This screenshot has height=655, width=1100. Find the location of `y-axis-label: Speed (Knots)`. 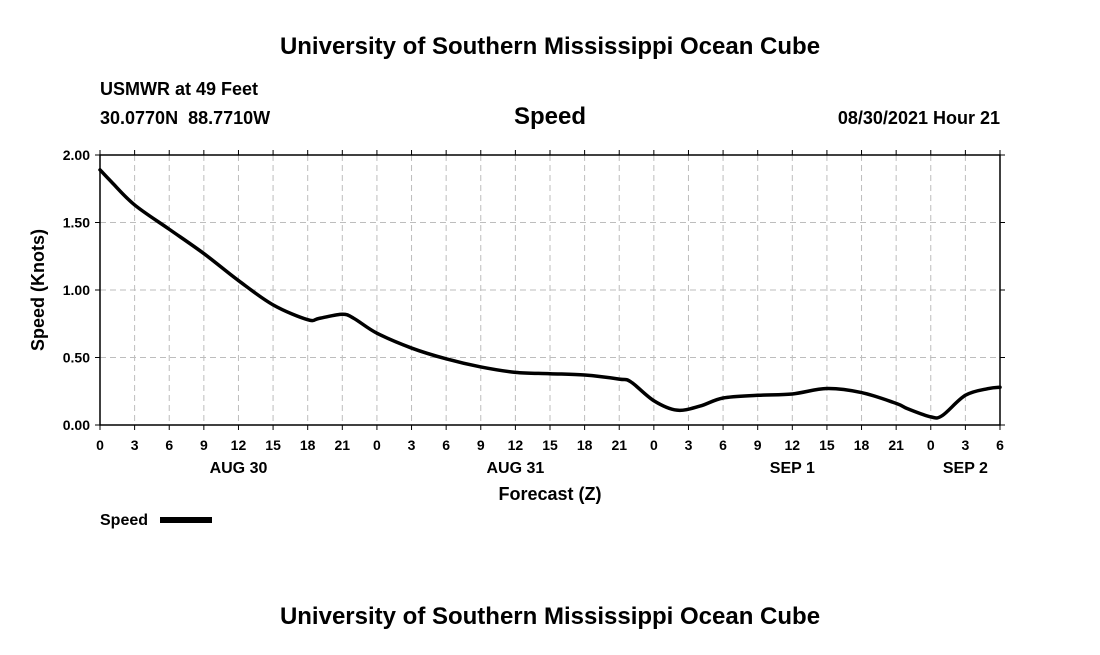

y-axis-label: Speed (Knots) is located at coordinates (38, 290).